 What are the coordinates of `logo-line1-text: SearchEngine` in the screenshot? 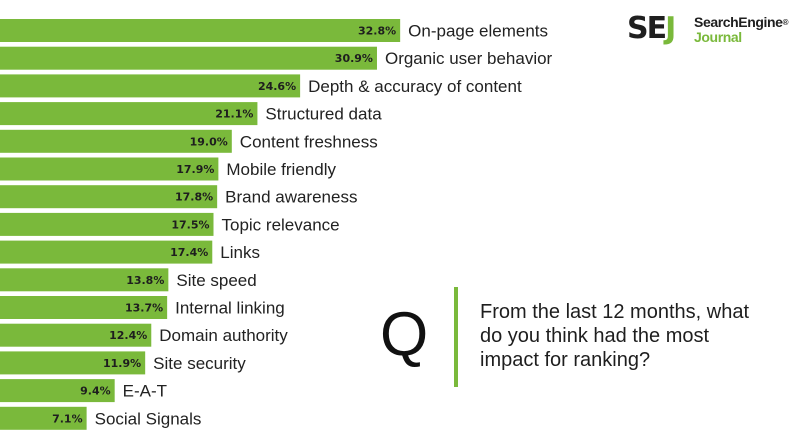 It's located at (738, 22).